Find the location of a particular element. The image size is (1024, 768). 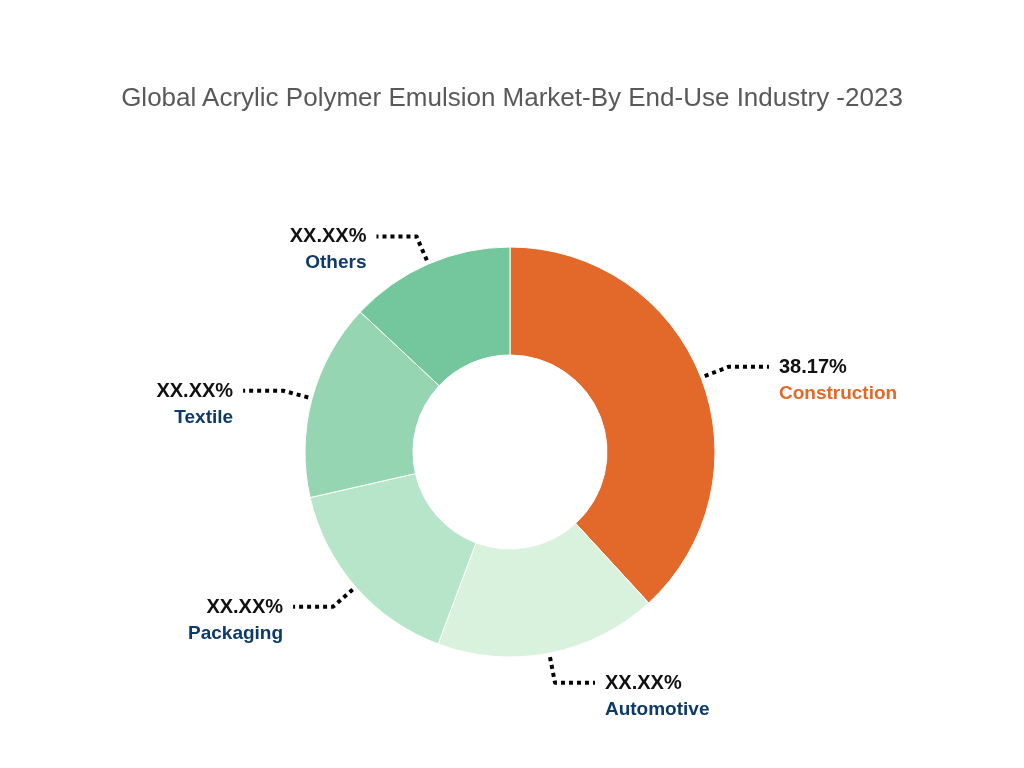

slice-label: Construction is located at coordinates (838, 392).